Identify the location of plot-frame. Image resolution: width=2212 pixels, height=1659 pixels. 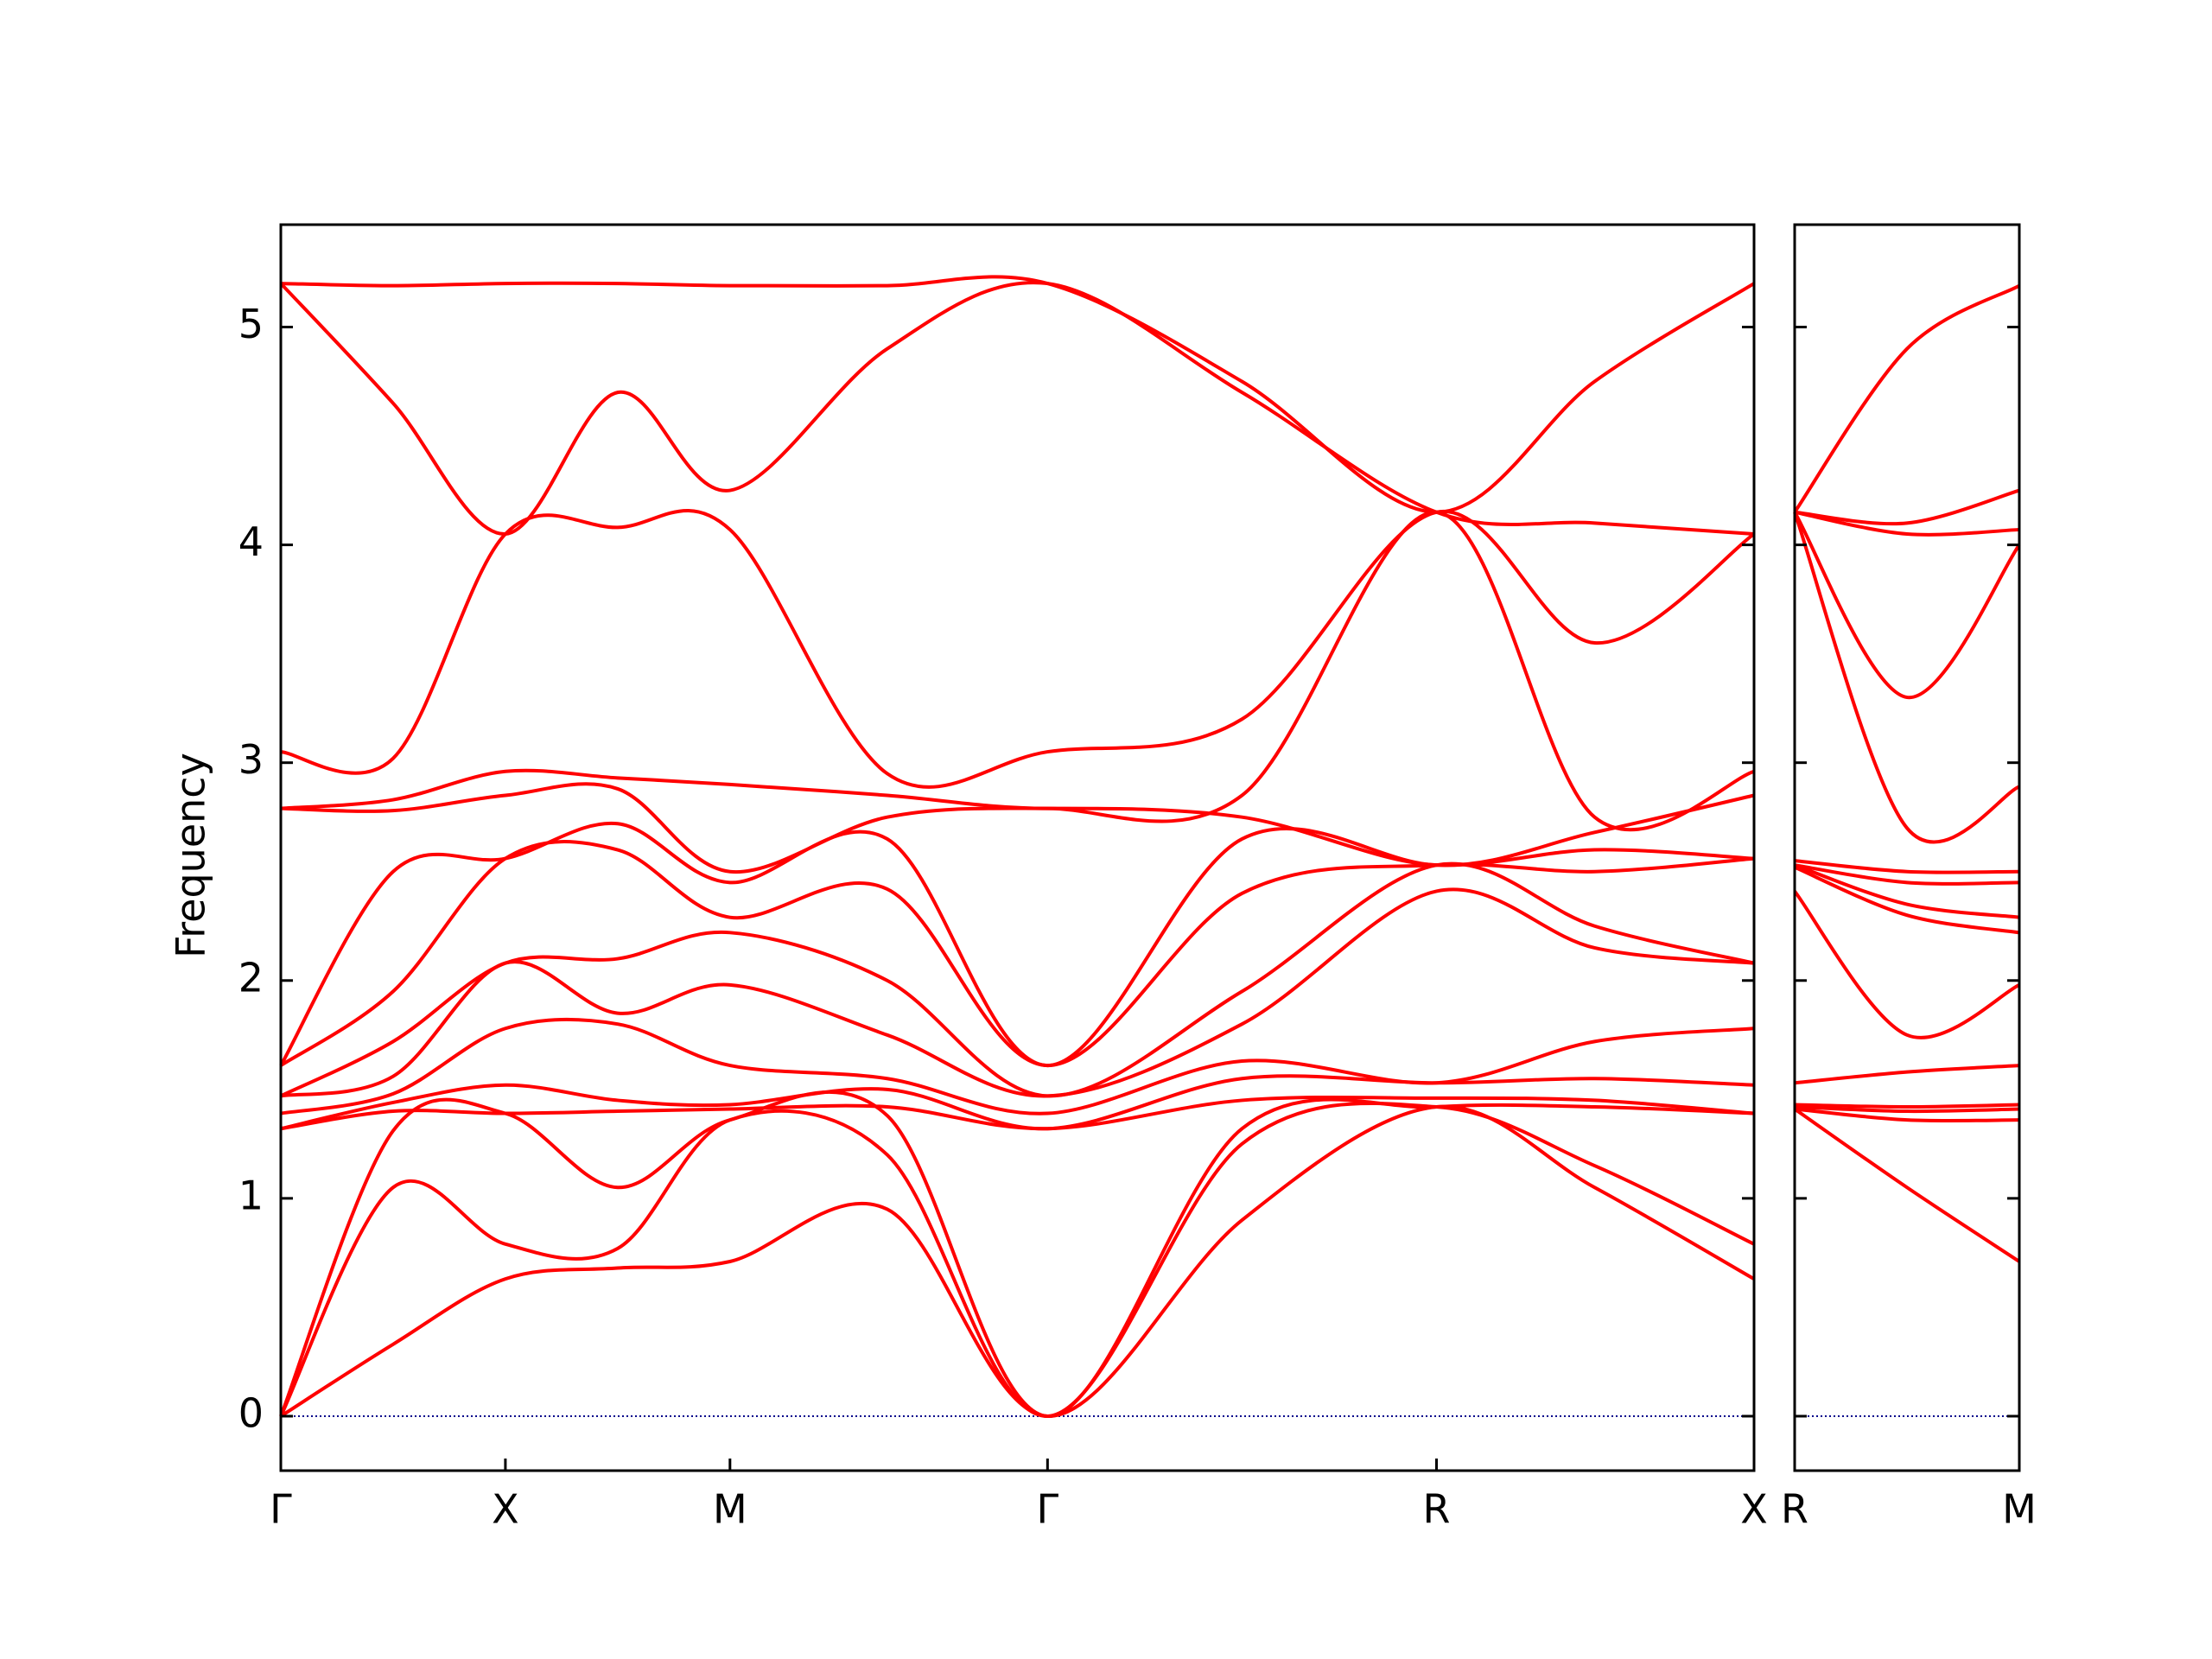
(1907, 847).